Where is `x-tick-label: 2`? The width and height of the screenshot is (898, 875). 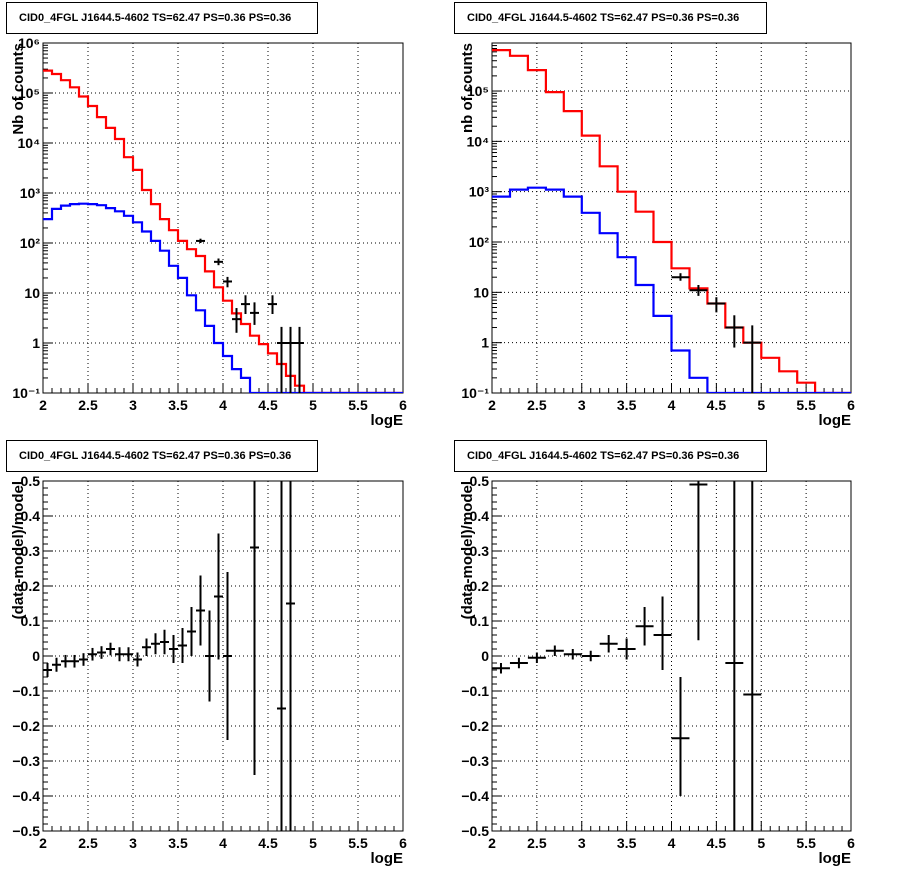
x-tick-label: 2 is located at coordinates (43, 405).